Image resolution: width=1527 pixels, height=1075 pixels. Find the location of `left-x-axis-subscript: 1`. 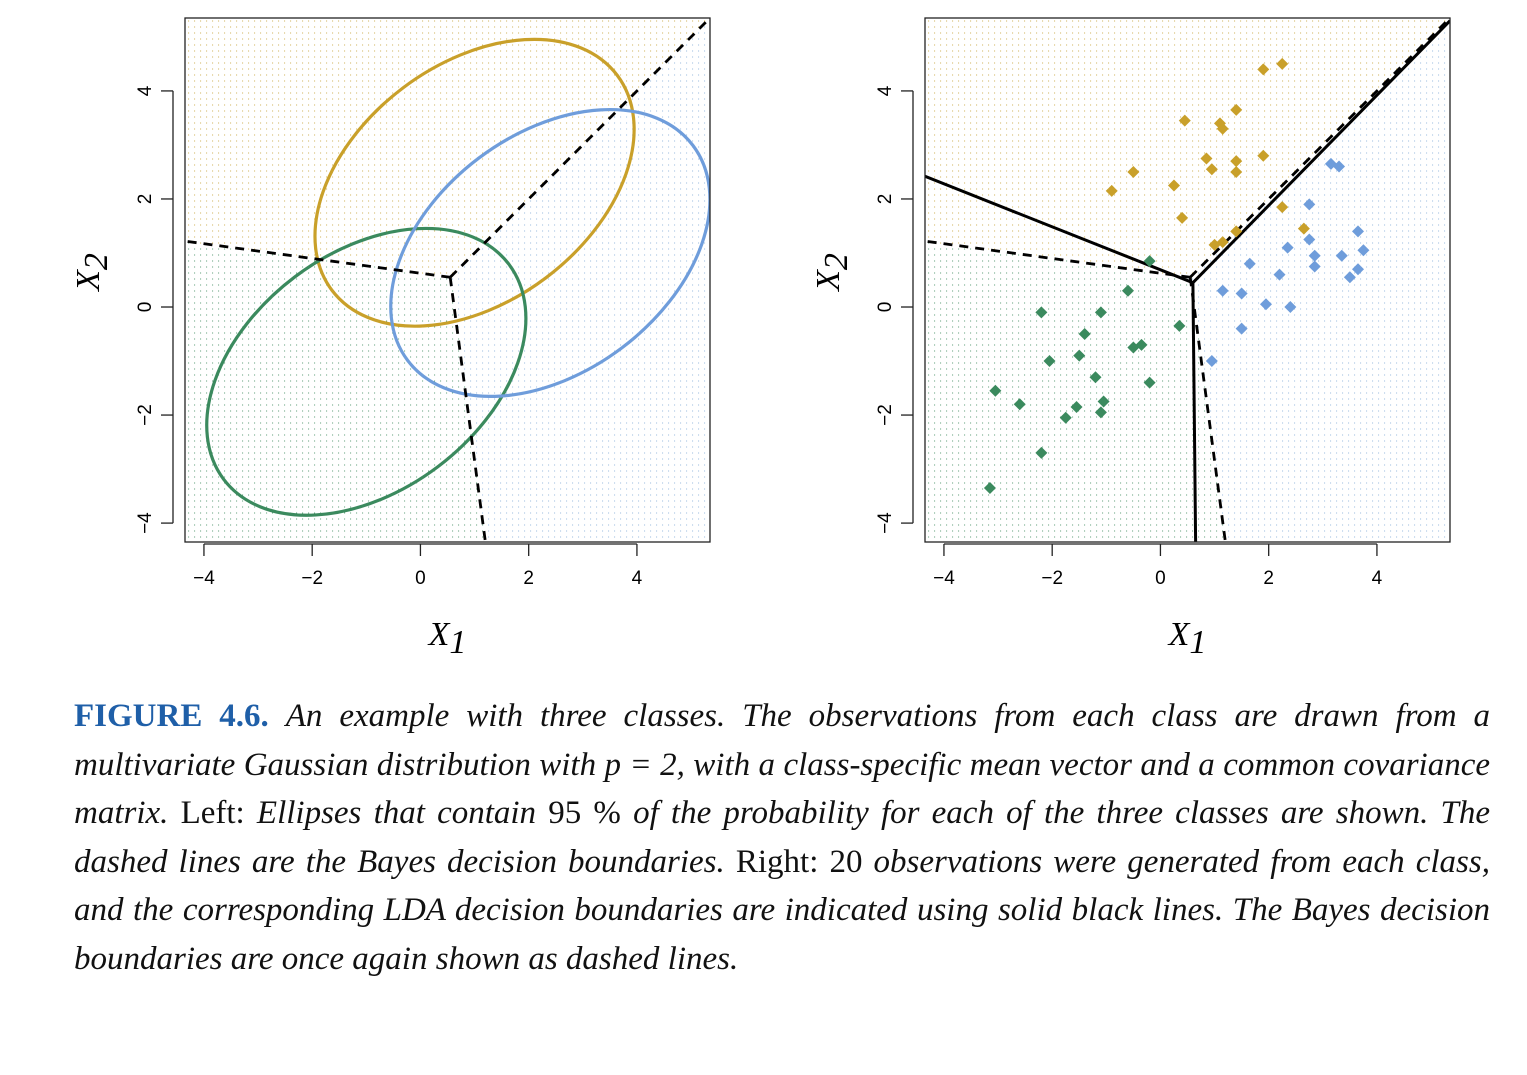

left-x-axis-subscript: 1 is located at coordinates (457, 642).